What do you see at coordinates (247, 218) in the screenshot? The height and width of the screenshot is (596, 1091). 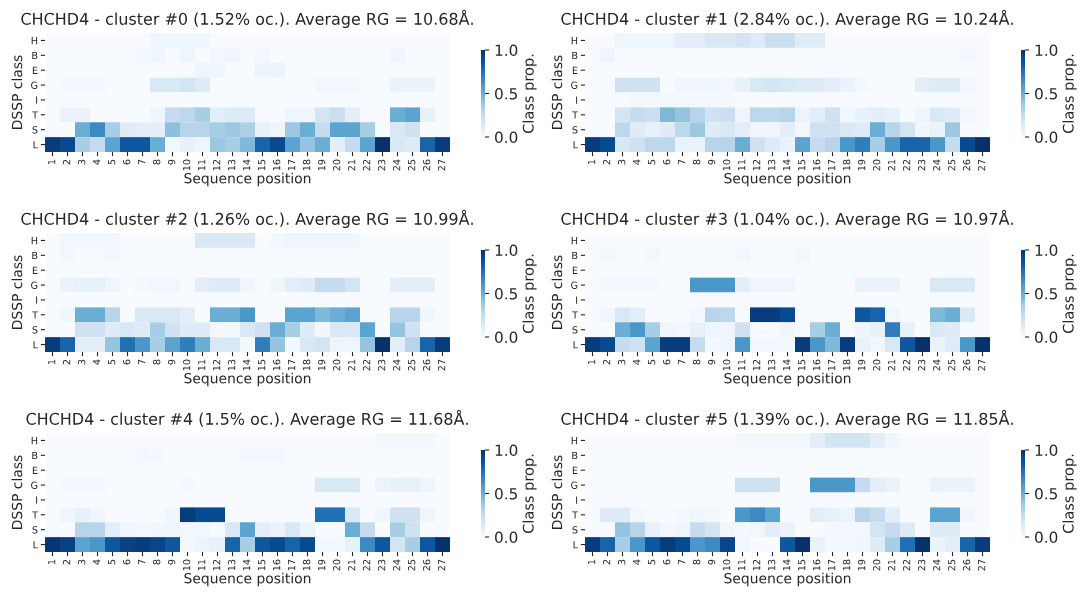 I see `chart-title: CHCHD4 - cluster #2 (1.26% oc.). Average RG = 10.99Å.` at bounding box center [247, 218].